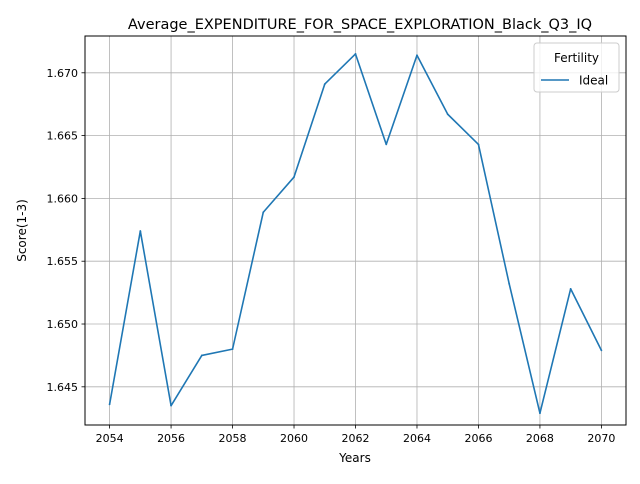 The height and width of the screenshot is (484, 640). Describe the element at coordinates (354, 458) in the screenshot. I see `x-axis-label: Years` at that location.